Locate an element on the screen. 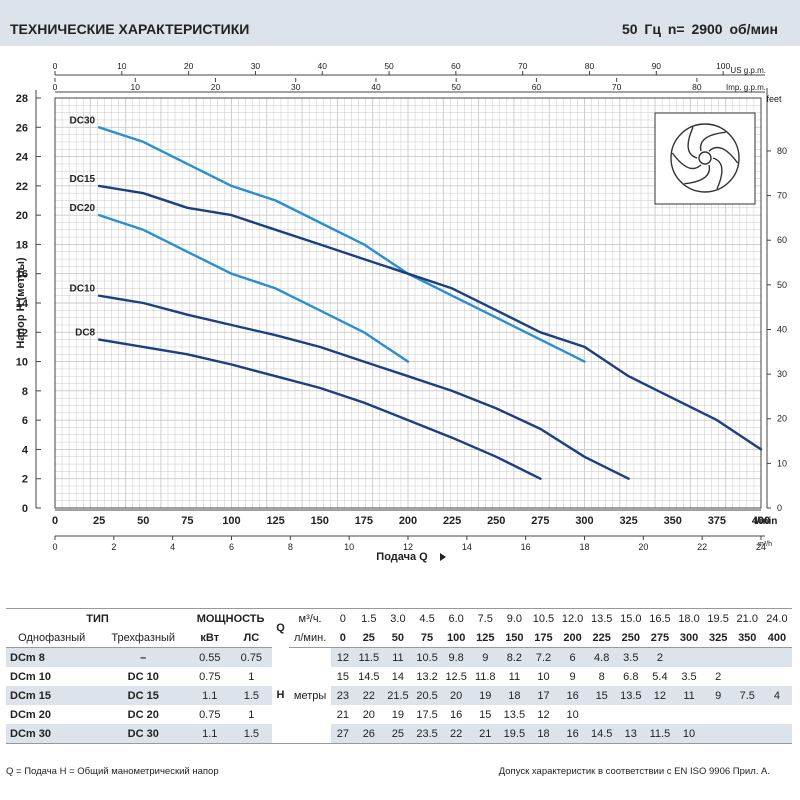  x-usgpm-tick-label: 80 is located at coordinates (590, 66).